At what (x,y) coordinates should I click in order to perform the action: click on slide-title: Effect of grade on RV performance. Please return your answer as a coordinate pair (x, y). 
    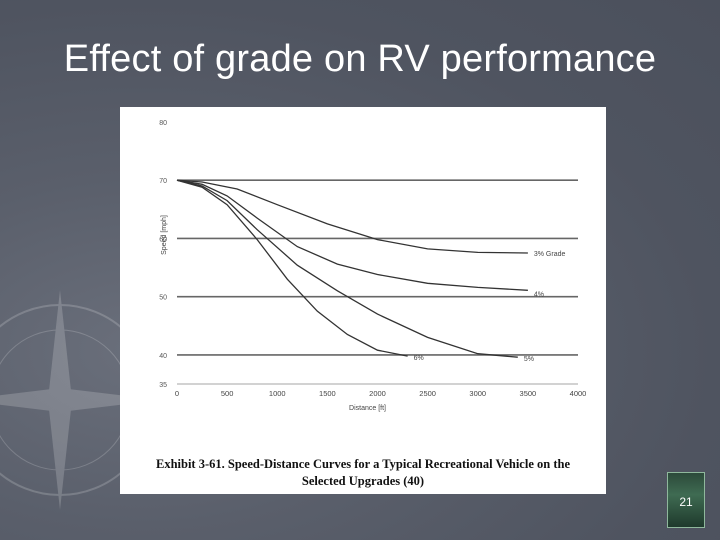
    Looking at the image, I should click on (360, 59).